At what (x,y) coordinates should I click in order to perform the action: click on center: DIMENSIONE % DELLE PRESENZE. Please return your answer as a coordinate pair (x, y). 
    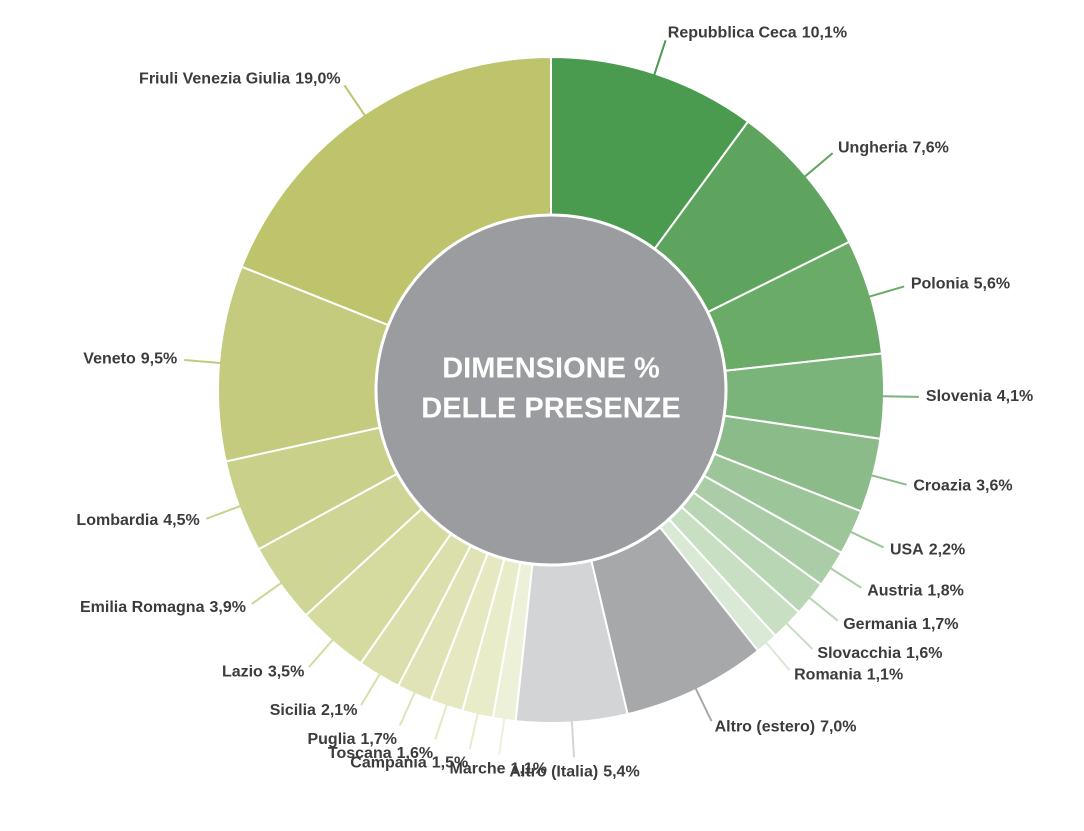
    Looking at the image, I should click on (551, 390).